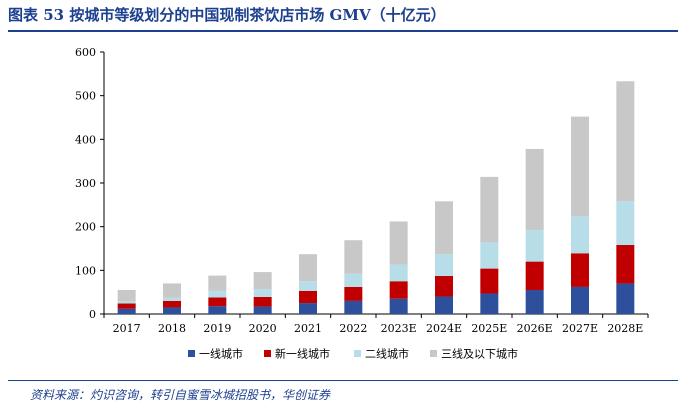 The image size is (686, 415). What do you see at coordinates (489, 209) in the screenshot?
I see `bar-segment-4-2025E` at bounding box center [489, 209].